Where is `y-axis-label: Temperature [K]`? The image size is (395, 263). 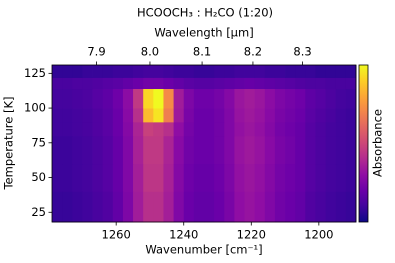
y-axis-label: Temperature [K] is located at coordinates (9, 143).